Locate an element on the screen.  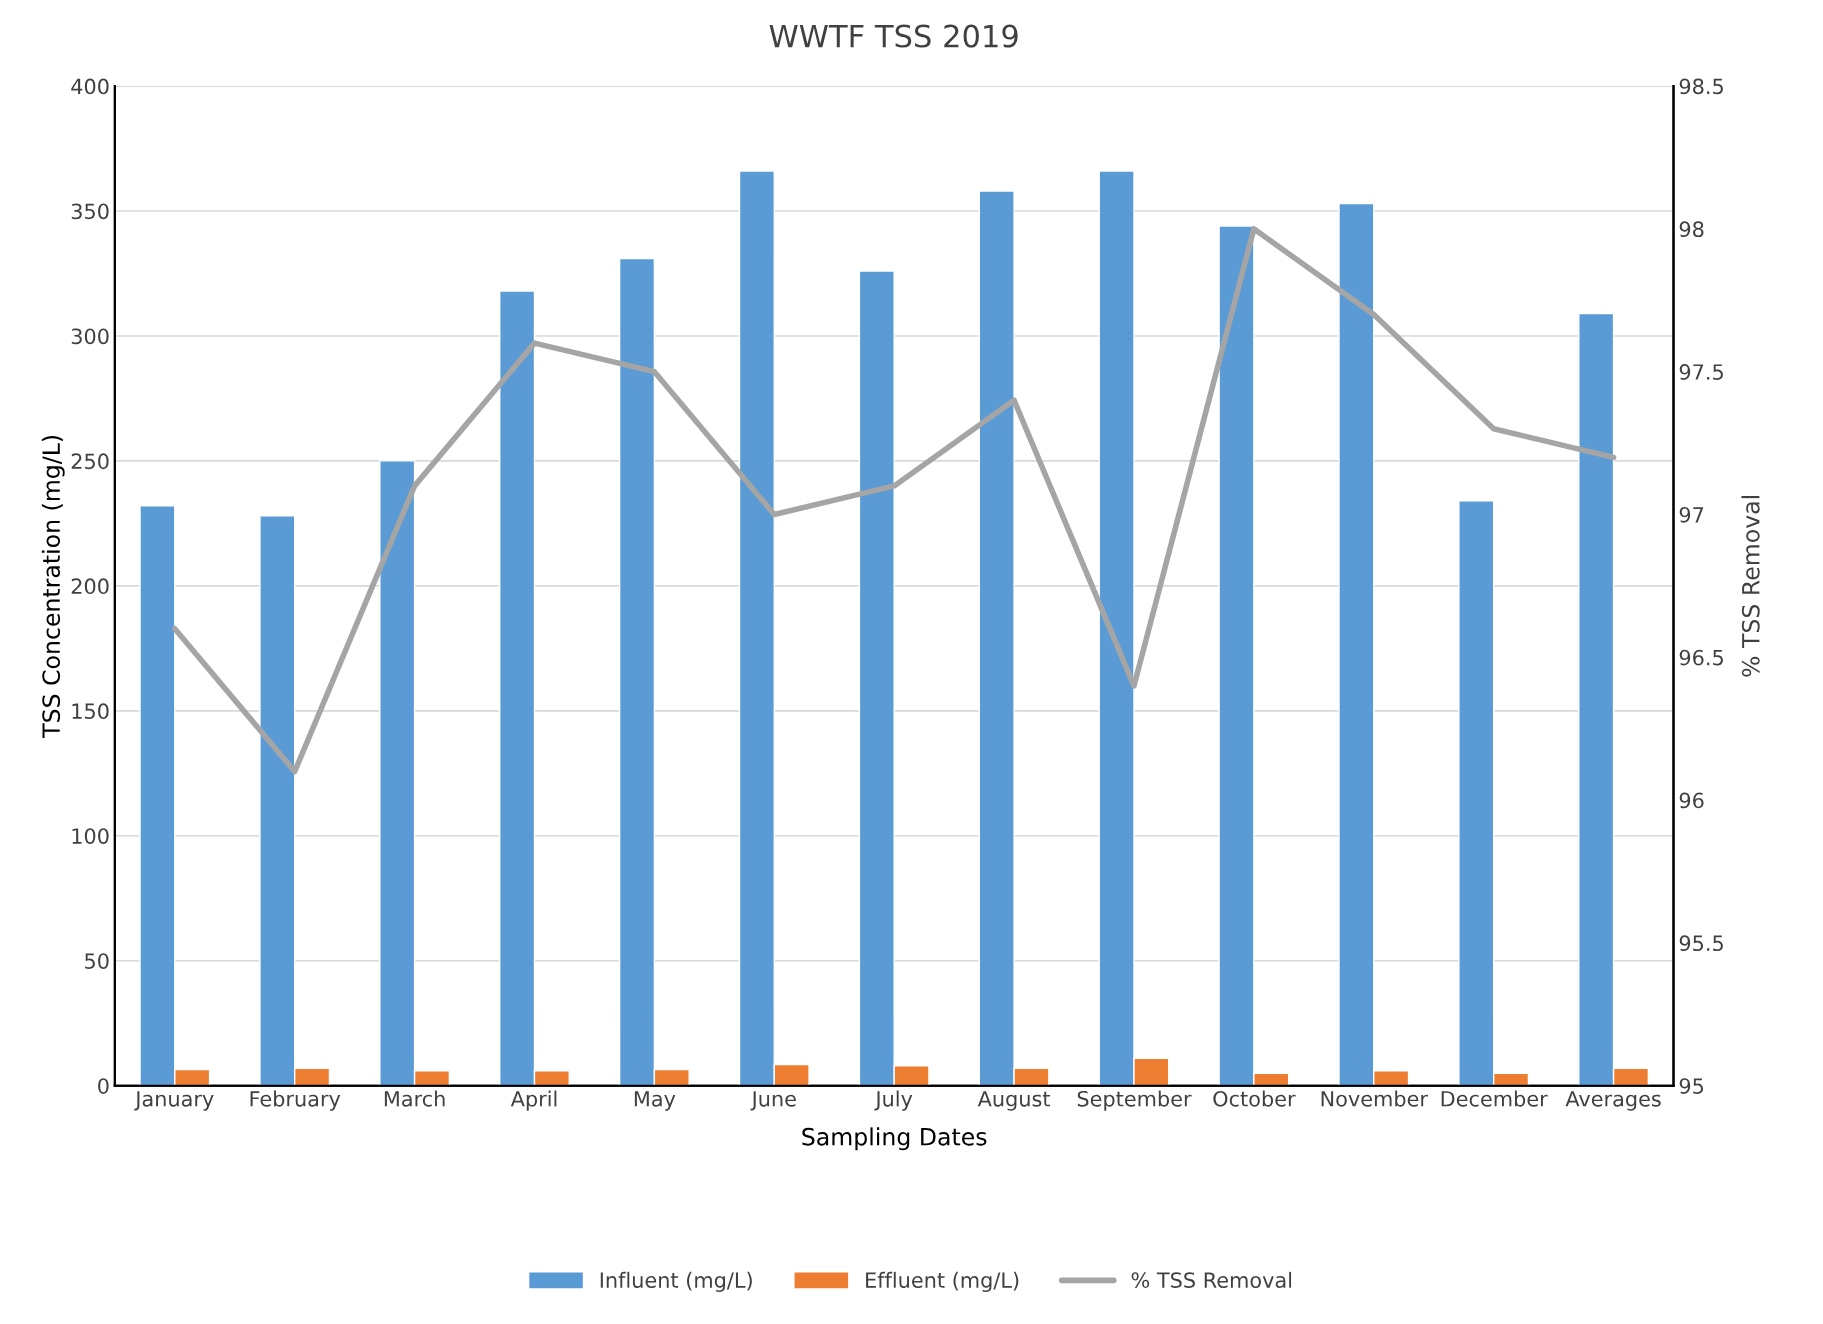
y-axis-title: TSS Concentration (mg/L) is located at coordinates (53, 586).